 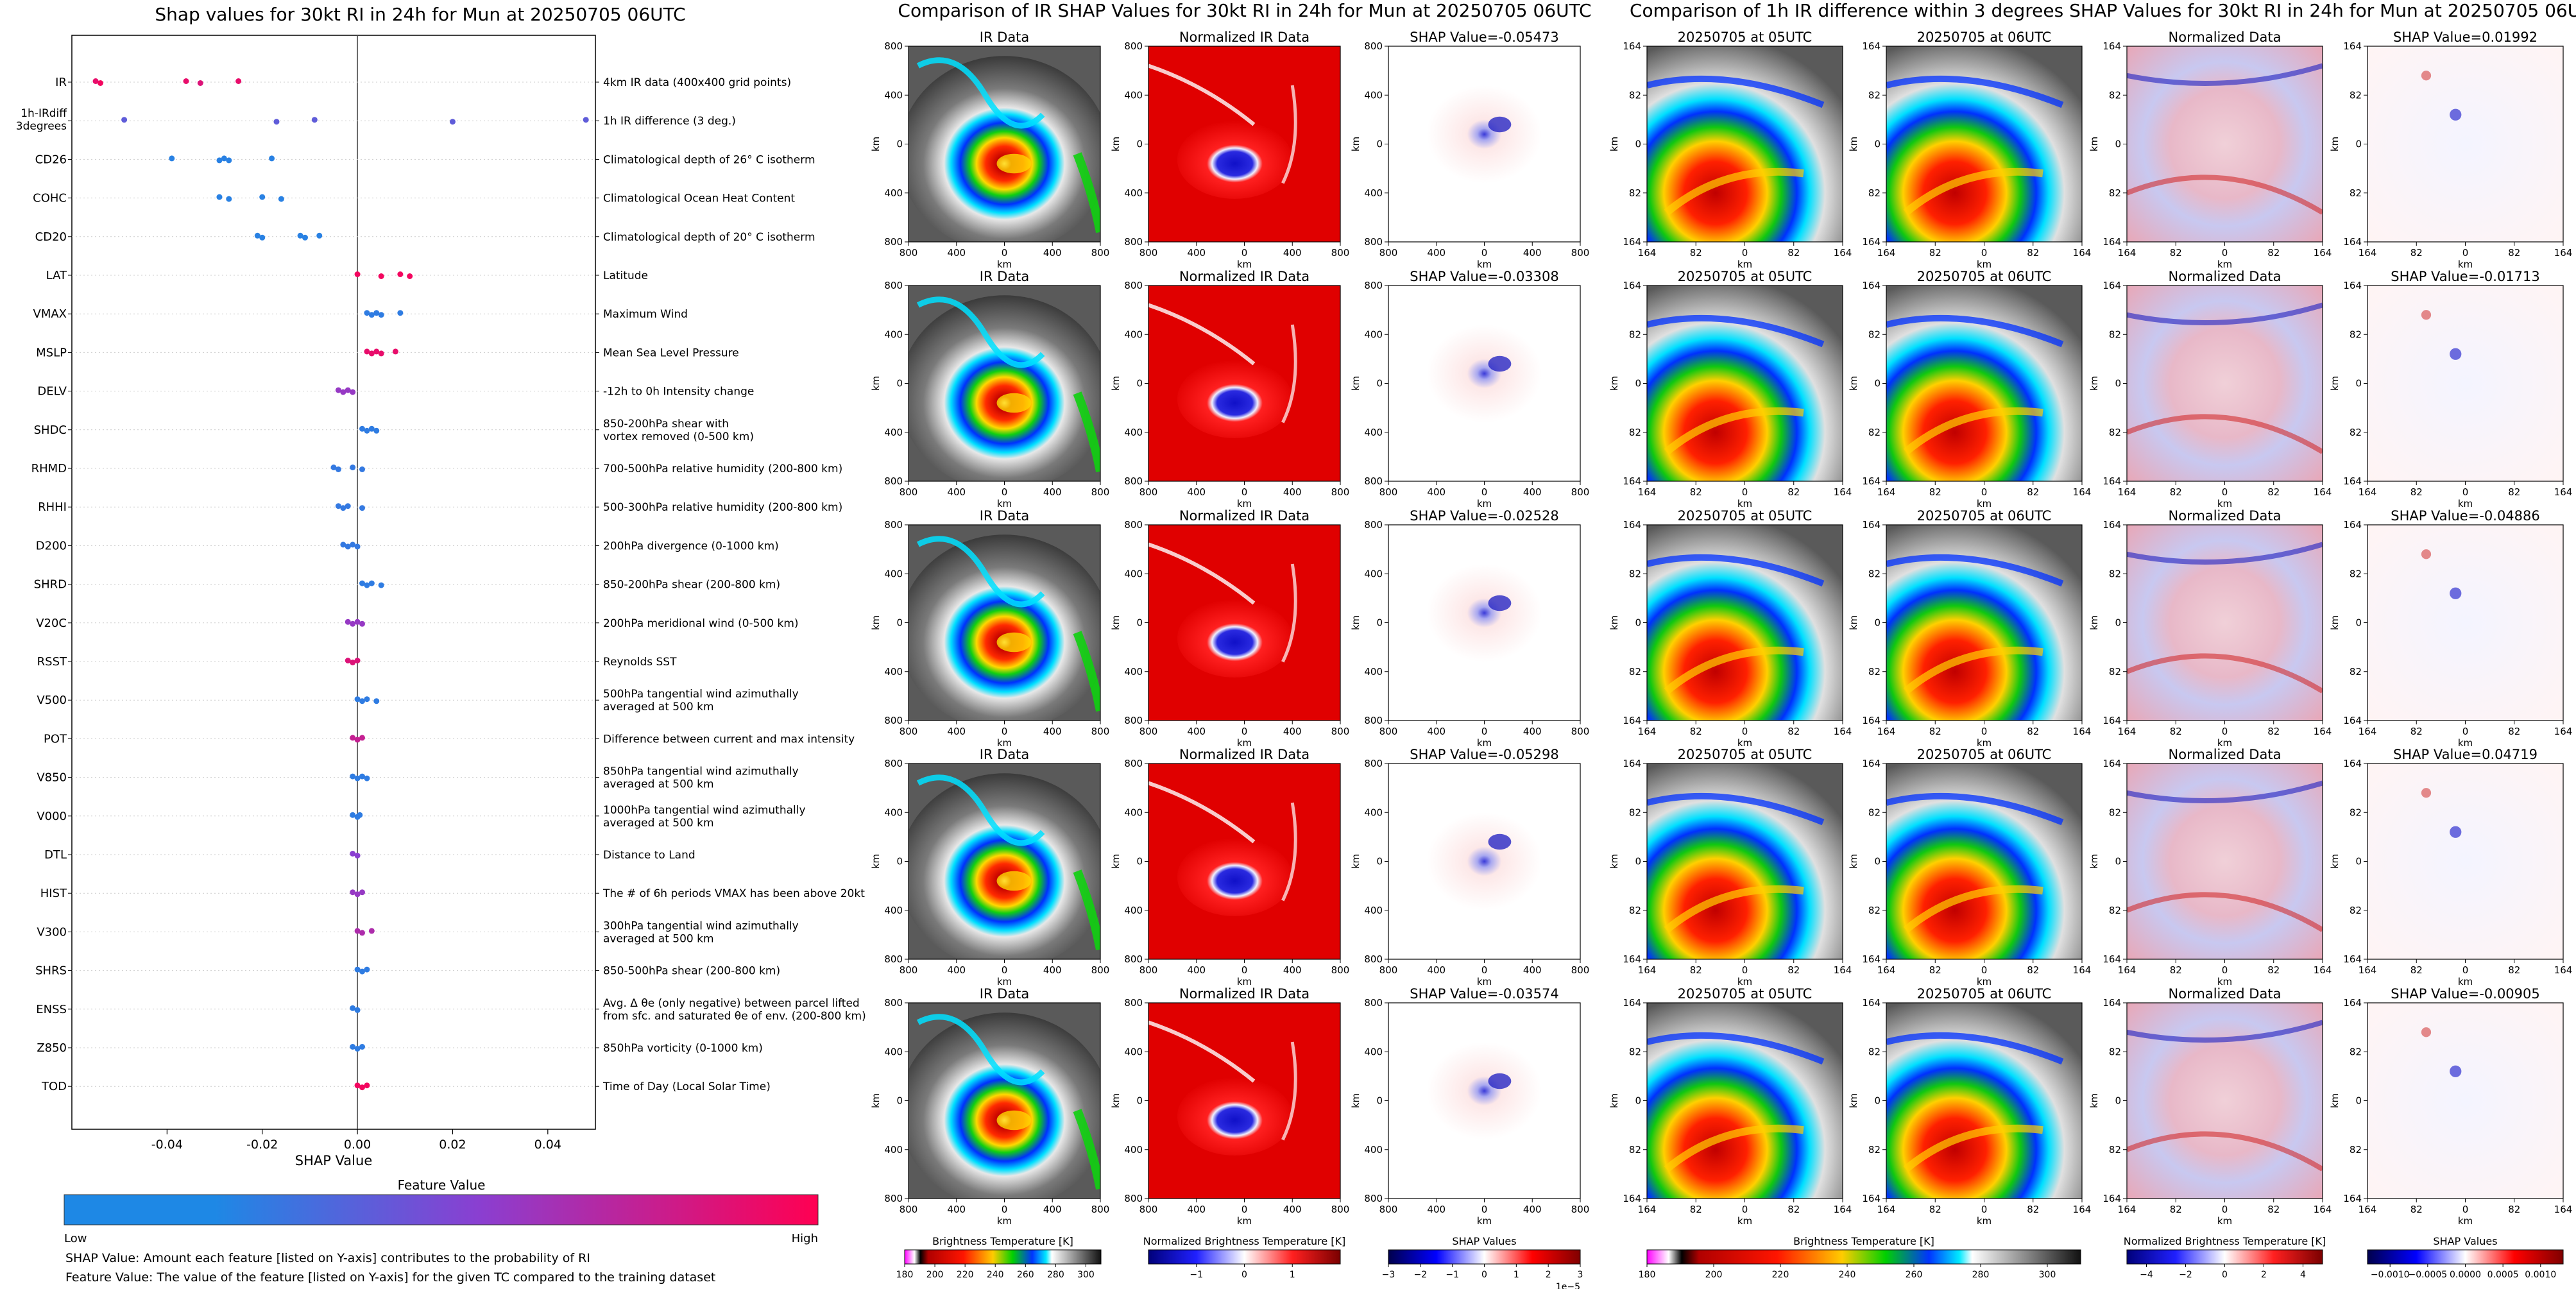 What do you see at coordinates (1289, 613) in the screenshot?
I see `nir-band` at bounding box center [1289, 613].